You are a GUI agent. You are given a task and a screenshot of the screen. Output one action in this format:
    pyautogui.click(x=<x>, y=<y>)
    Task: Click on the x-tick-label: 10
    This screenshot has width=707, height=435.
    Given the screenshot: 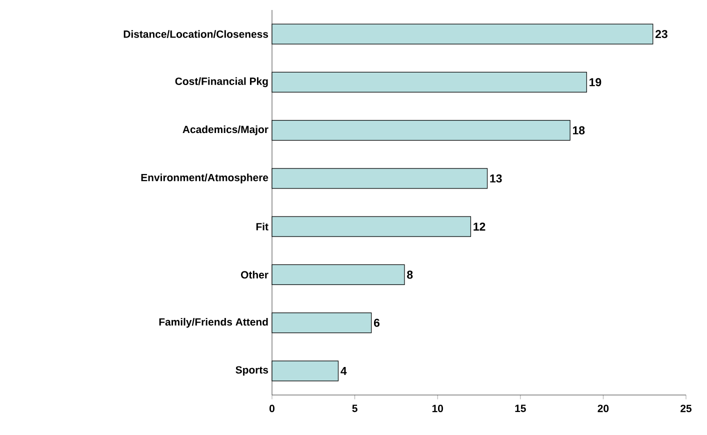 What is the action you would take?
    pyautogui.click(x=437, y=408)
    